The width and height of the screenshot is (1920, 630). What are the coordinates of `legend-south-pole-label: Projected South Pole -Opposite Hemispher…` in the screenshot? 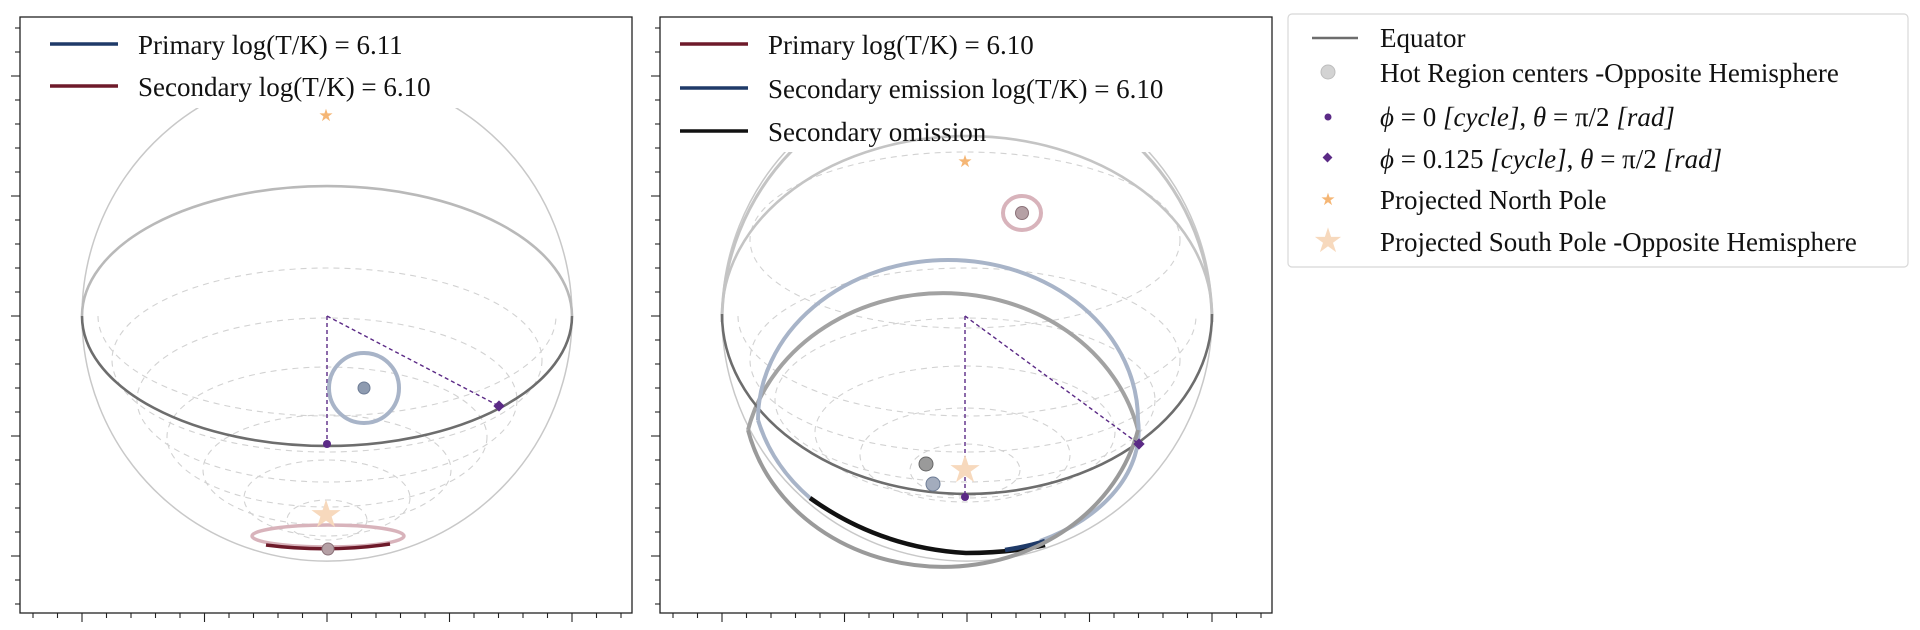 It's located at (1618, 242).